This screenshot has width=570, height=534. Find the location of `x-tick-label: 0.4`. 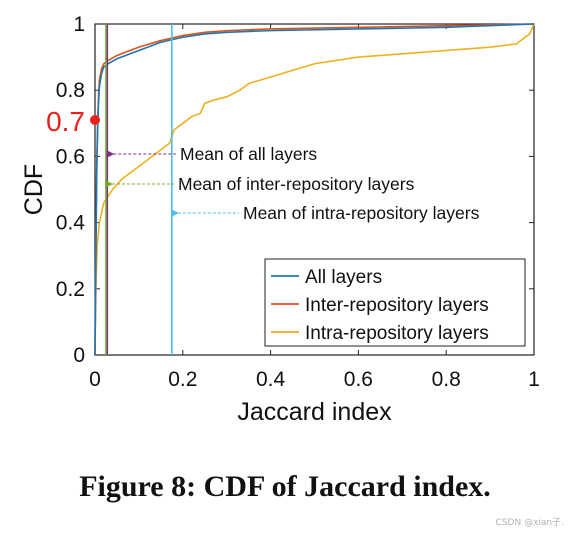

x-tick-label: 0.4 is located at coordinates (271, 379).